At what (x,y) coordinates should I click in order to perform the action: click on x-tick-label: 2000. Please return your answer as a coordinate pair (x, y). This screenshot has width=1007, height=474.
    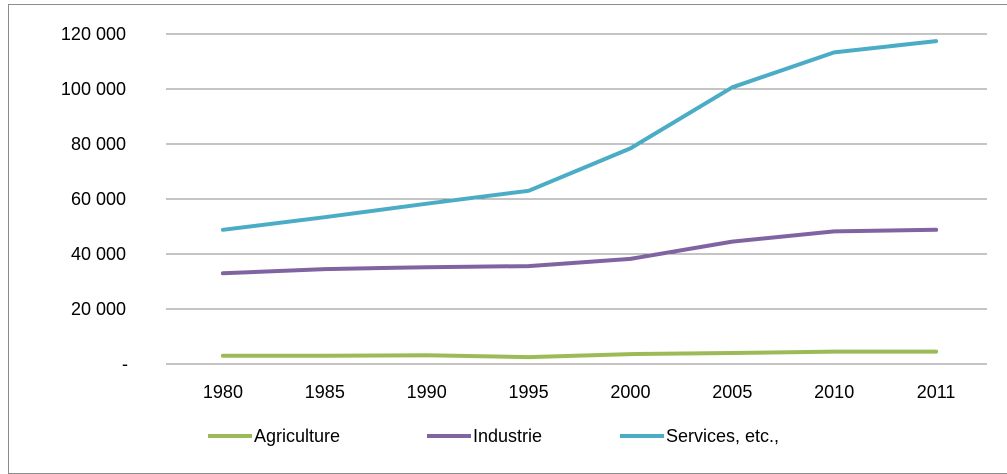
    Looking at the image, I should click on (630, 392).